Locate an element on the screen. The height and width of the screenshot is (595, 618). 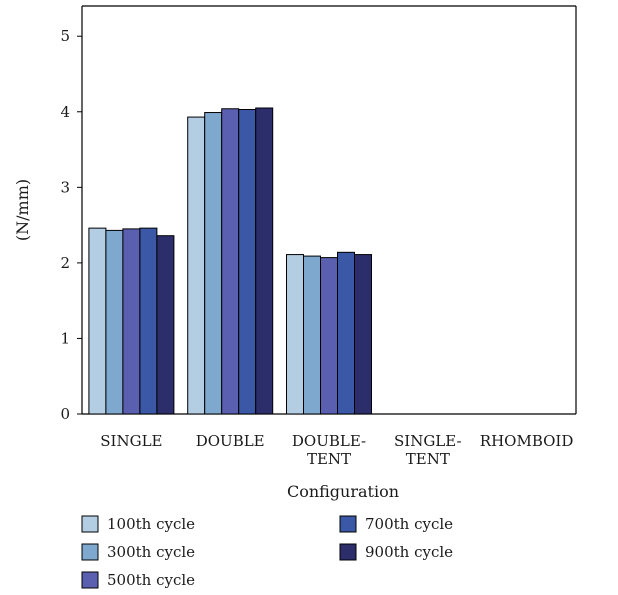
y-ticks: 0 1 2 3 4 5 is located at coordinates (71, 225).